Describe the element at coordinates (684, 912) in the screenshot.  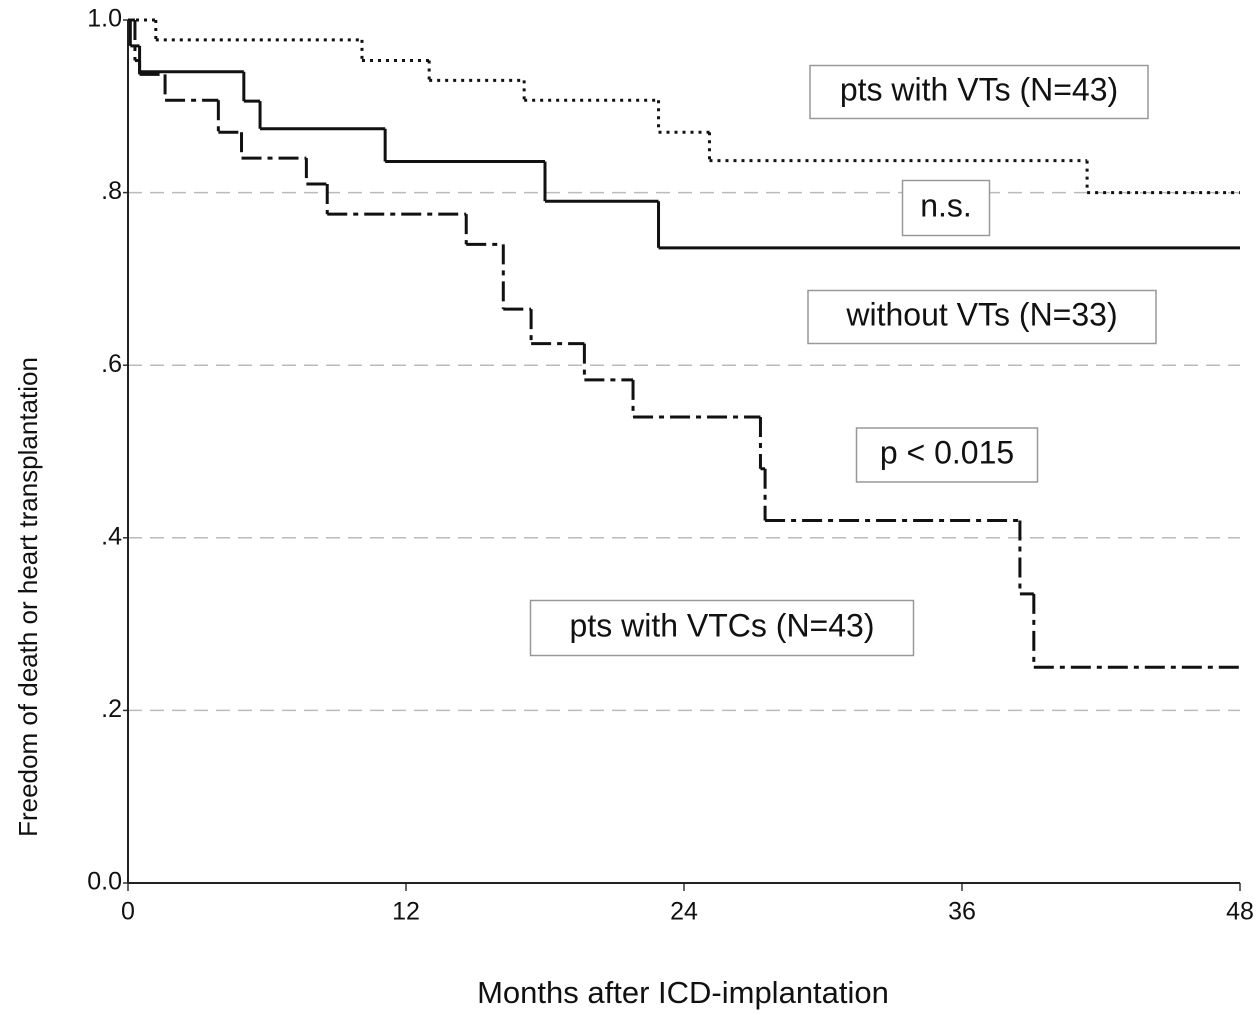
I see `x-tick-label: 24` at that location.